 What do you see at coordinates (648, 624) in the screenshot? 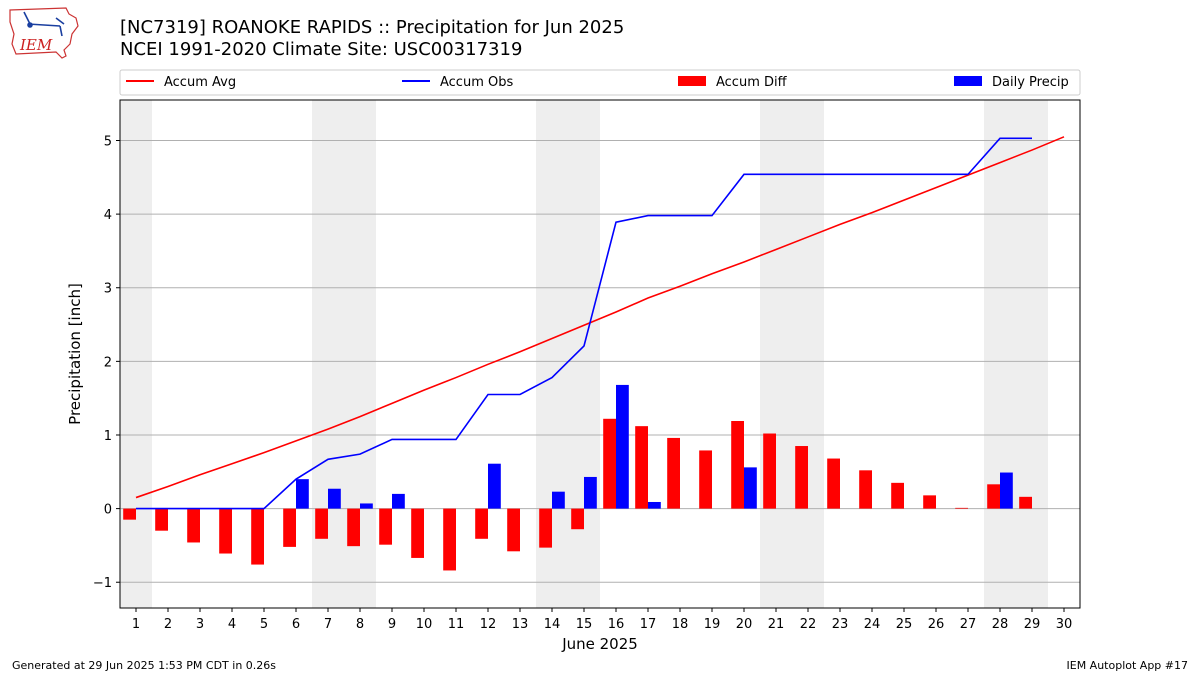
I see `x-tick-label-17: 17` at bounding box center [648, 624].